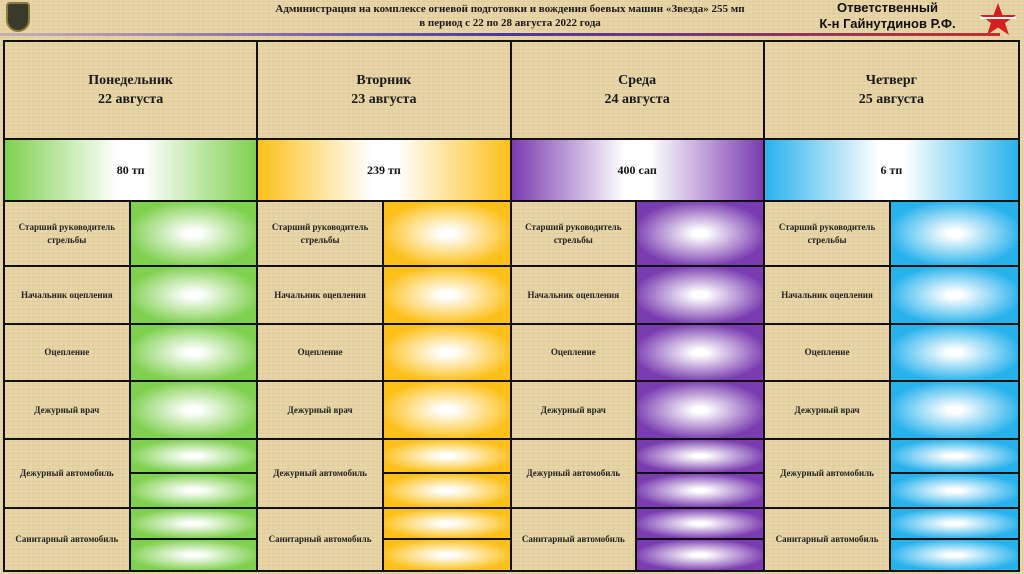 The width and height of the screenshot is (1024, 574). I want to click on day-header: Вторник 23 августа, so click(384, 91).